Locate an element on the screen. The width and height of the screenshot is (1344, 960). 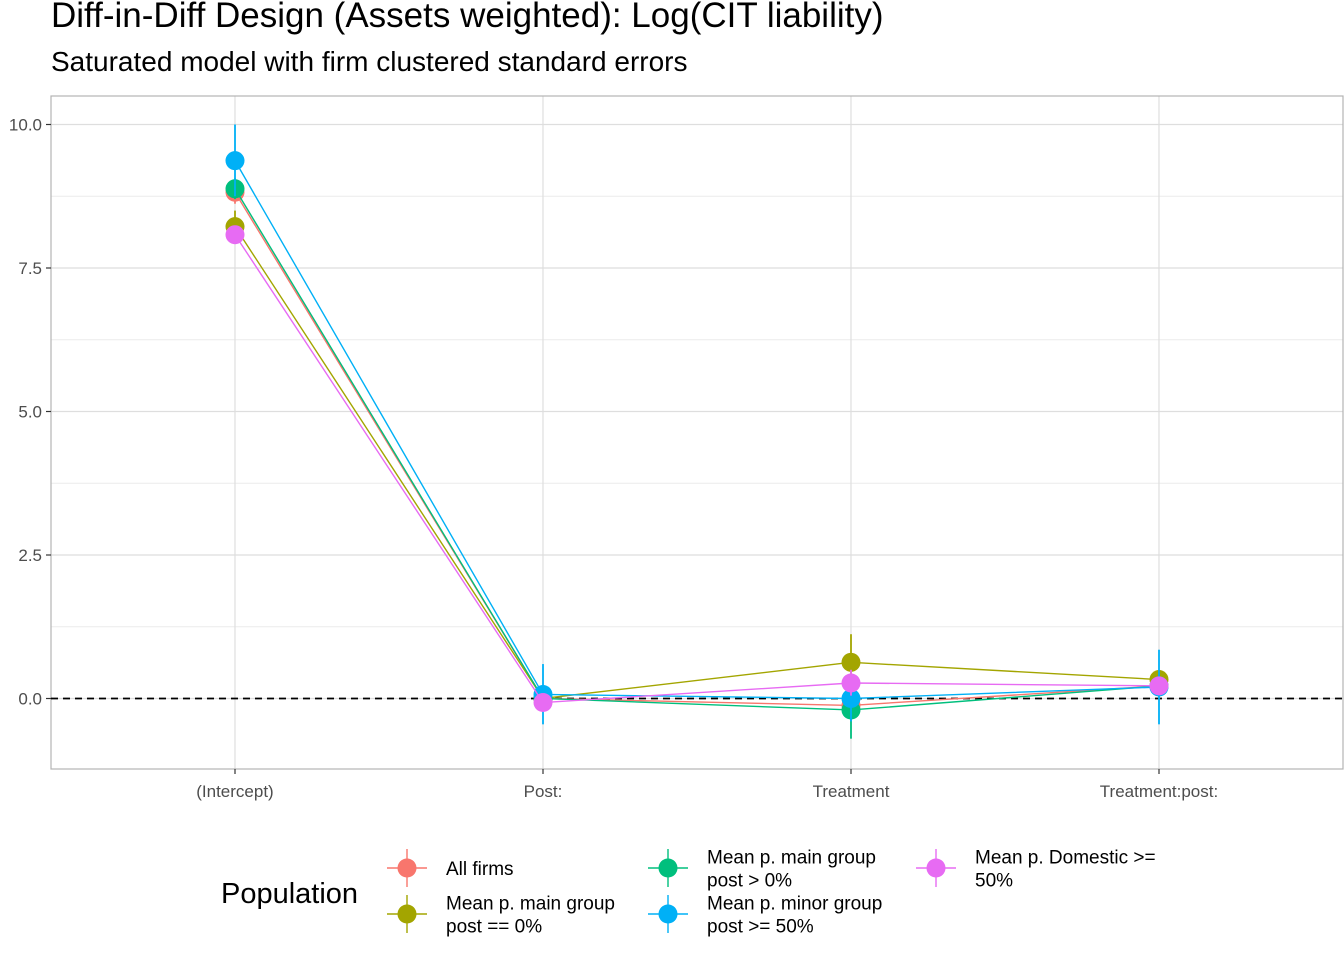
legend-label: post >= 50% is located at coordinates (760, 927).